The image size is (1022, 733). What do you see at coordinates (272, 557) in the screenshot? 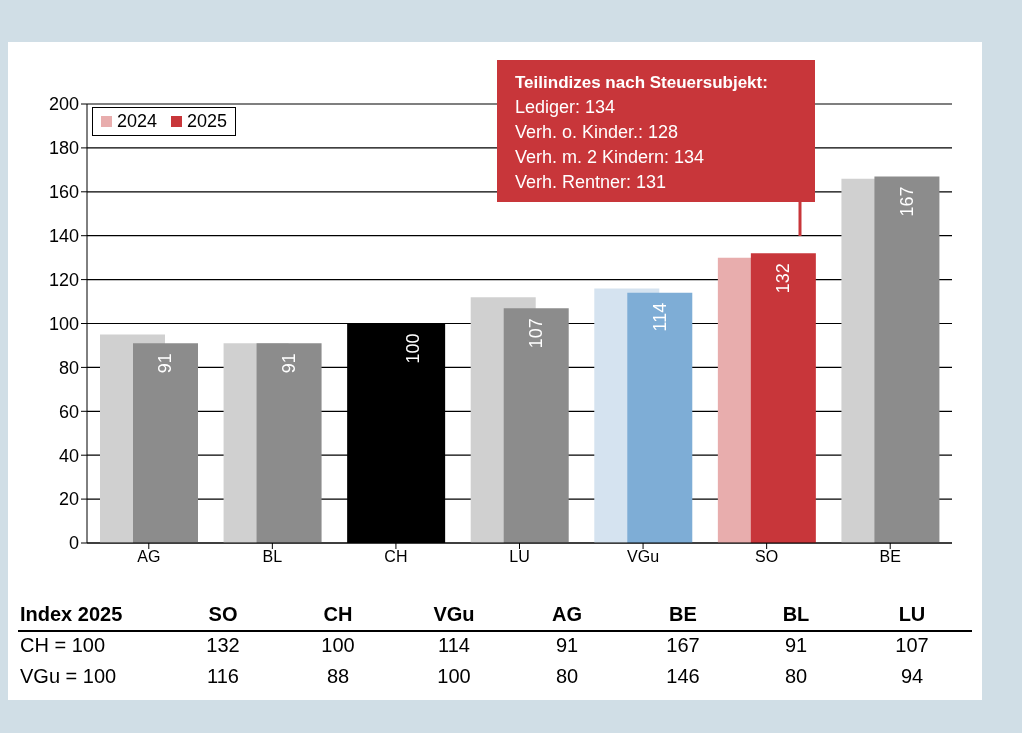
I see `x-tick-label: BL` at bounding box center [272, 557].